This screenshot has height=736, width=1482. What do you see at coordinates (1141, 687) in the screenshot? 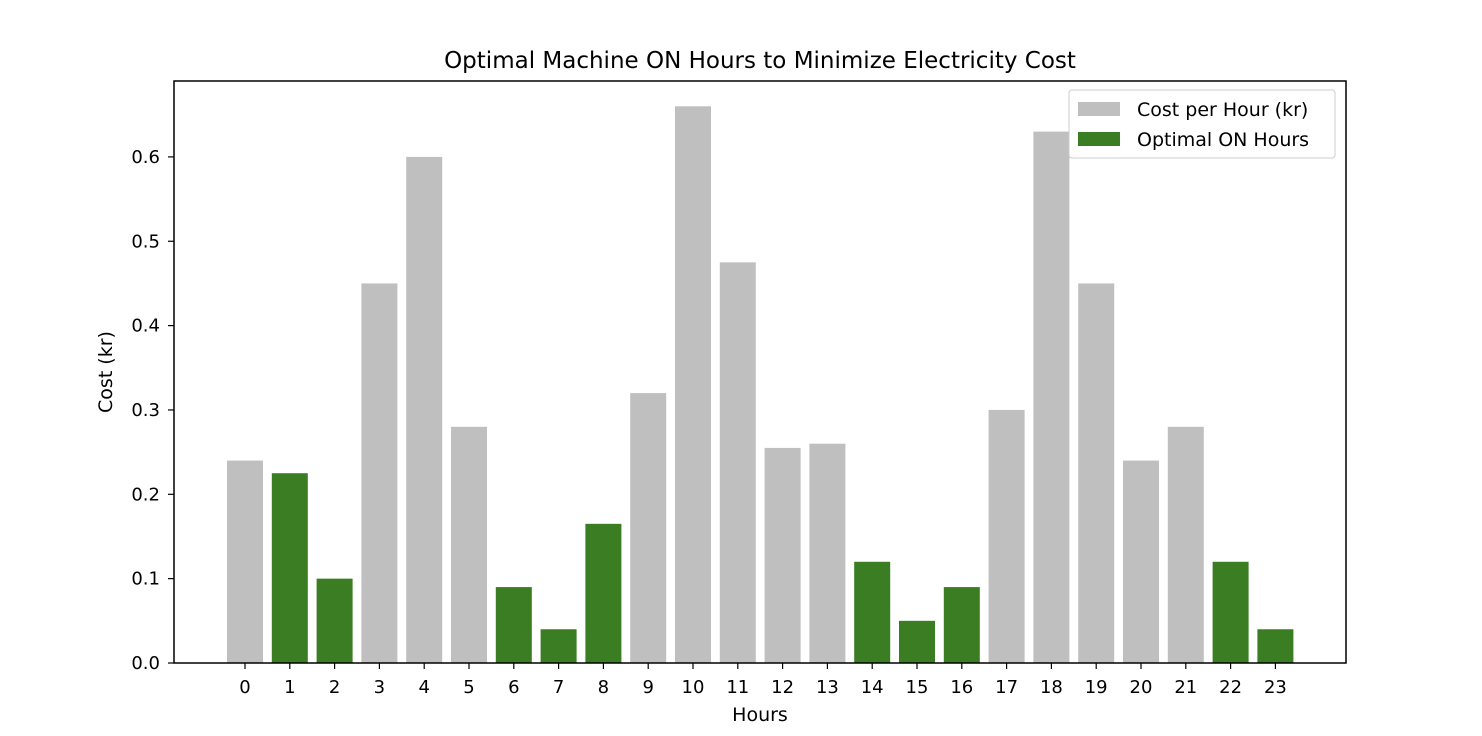
I see `x-tick-label: 20` at bounding box center [1141, 687].